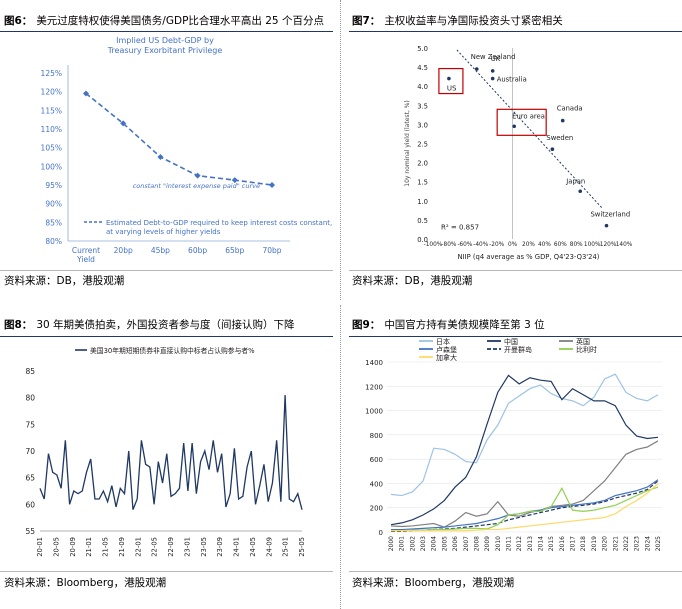  I want to click on fig9-xtick-label: 2021, so click(615, 543).